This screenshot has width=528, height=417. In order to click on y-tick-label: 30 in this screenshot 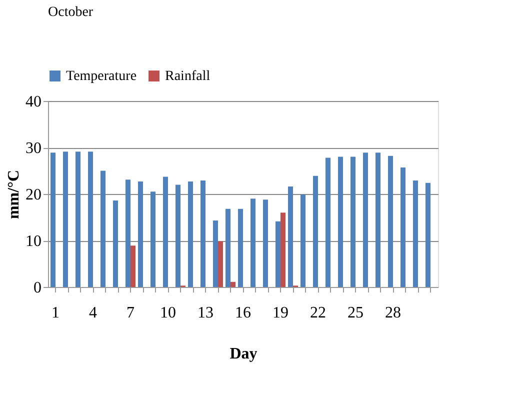, I will do `click(34, 148)`.